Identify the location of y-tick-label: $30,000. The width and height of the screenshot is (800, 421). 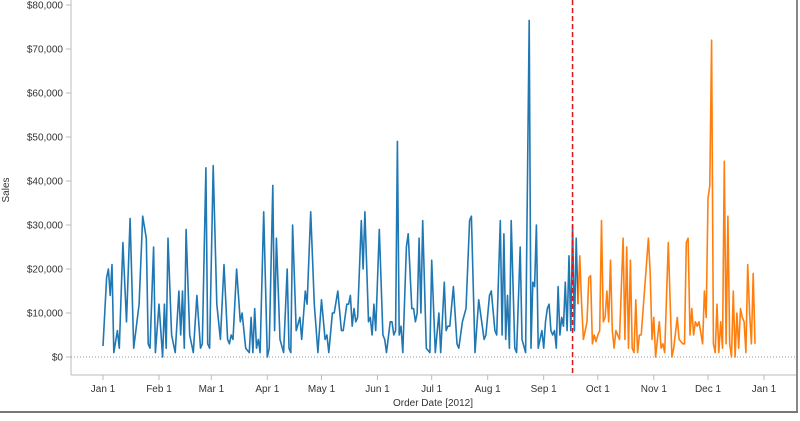
(45, 226).